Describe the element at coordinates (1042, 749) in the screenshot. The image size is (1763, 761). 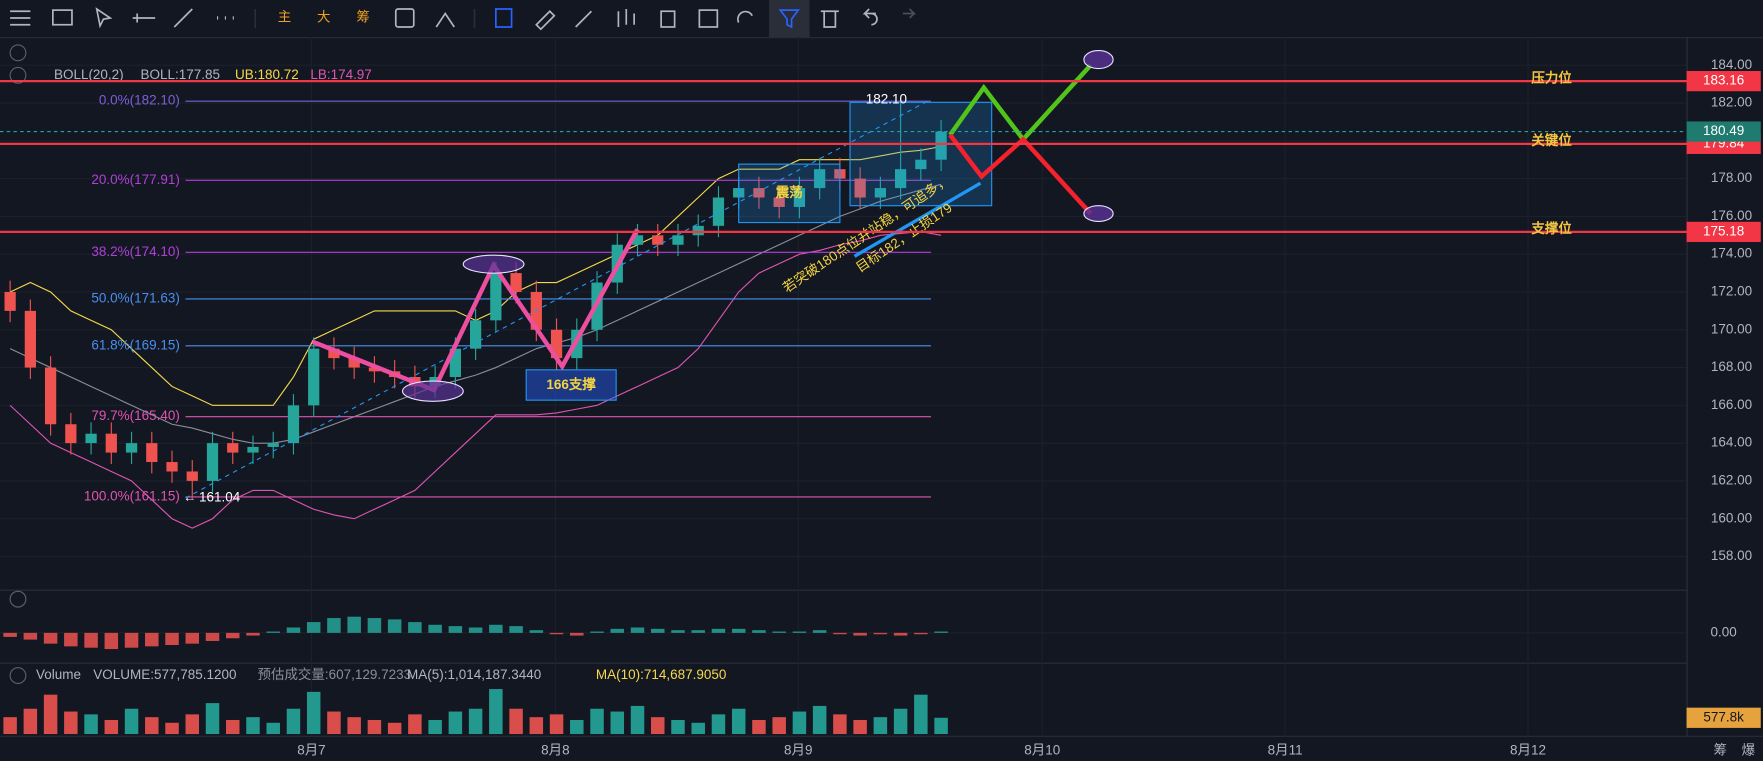
I see `x-tick-label: 8月10` at that location.